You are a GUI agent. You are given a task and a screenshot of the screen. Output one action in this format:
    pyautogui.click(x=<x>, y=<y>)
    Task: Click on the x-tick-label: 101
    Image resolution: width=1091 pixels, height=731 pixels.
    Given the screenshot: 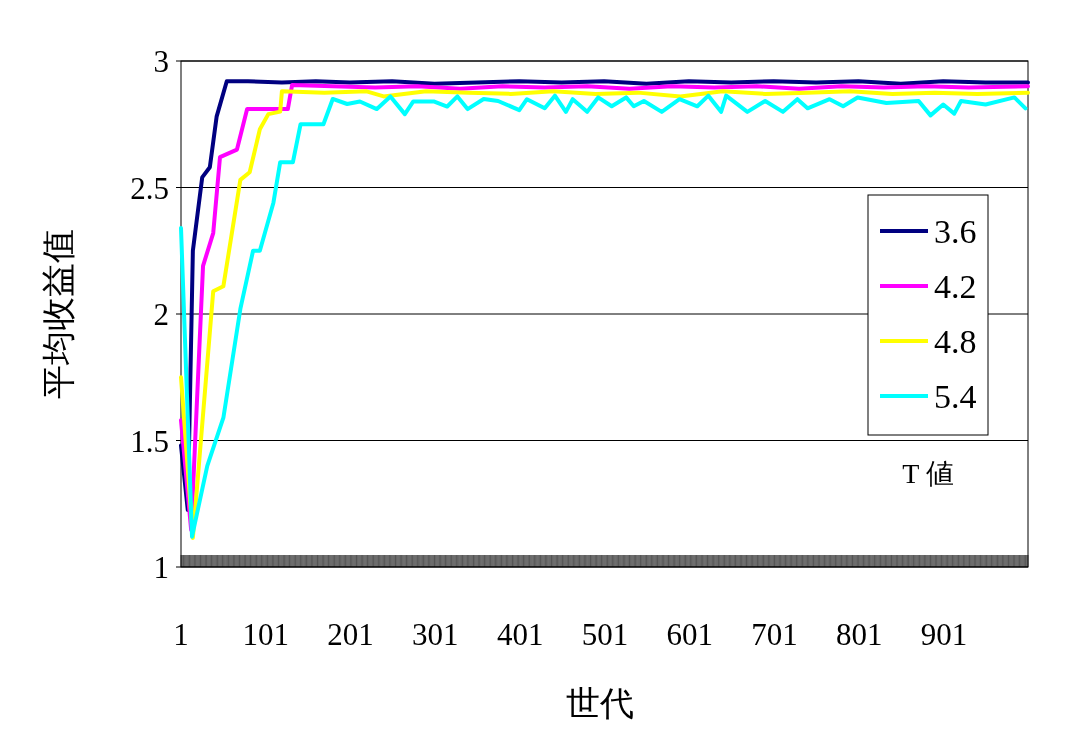 What is the action you would take?
    pyautogui.click(x=266, y=634)
    